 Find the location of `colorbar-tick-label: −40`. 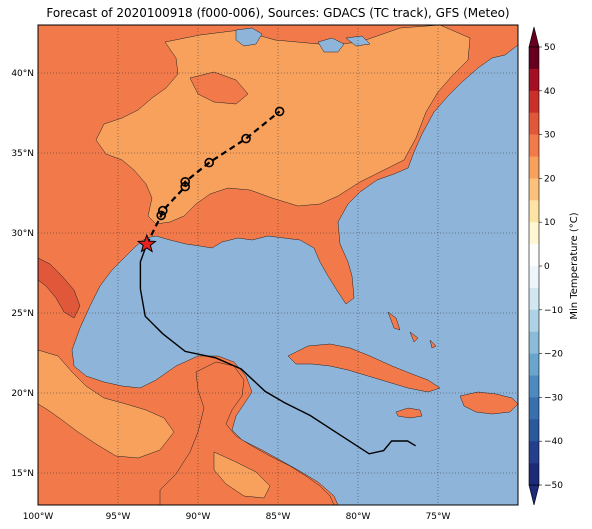

colorbar-tick-label: −40 is located at coordinates (553, 442).